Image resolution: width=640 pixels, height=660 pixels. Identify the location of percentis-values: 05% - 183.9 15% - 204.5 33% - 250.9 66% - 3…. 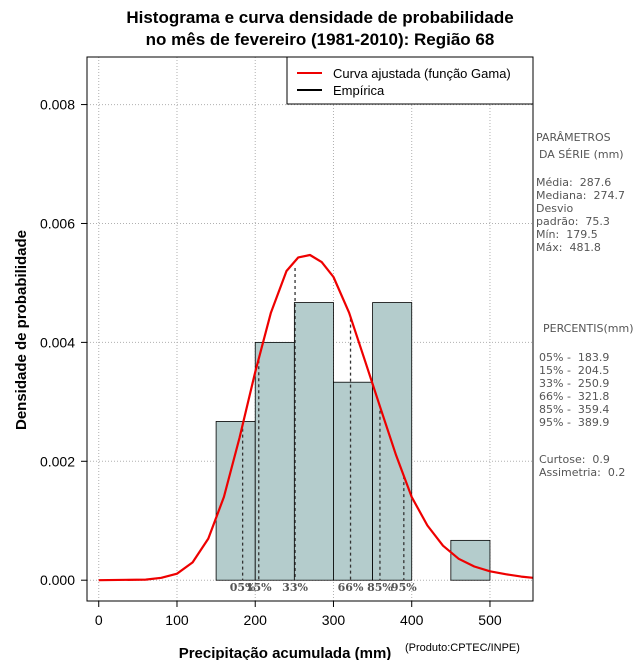
(574, 390).